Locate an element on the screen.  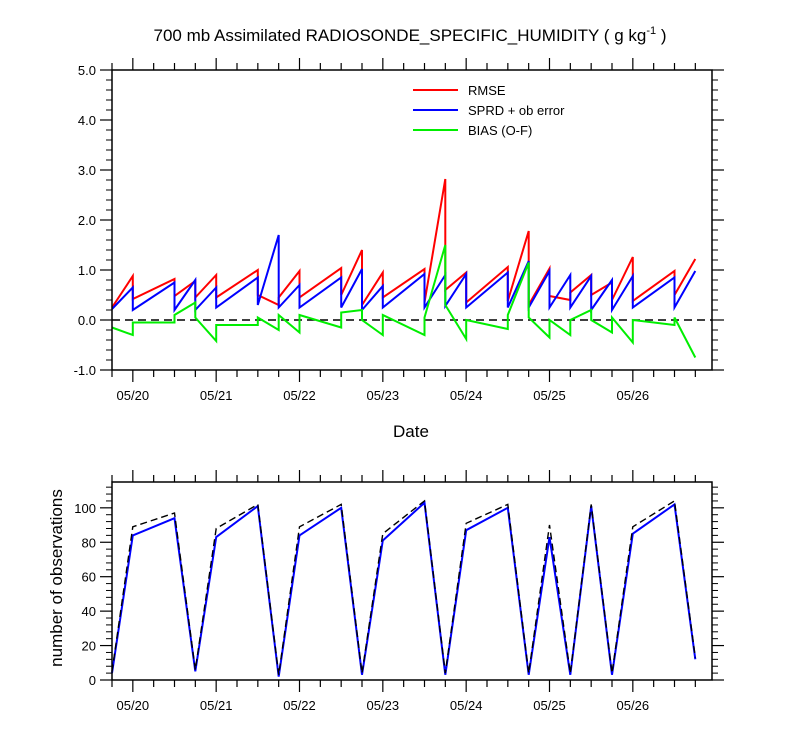
legend-label: SPRD + ob error is located at coordinates (516, 110).